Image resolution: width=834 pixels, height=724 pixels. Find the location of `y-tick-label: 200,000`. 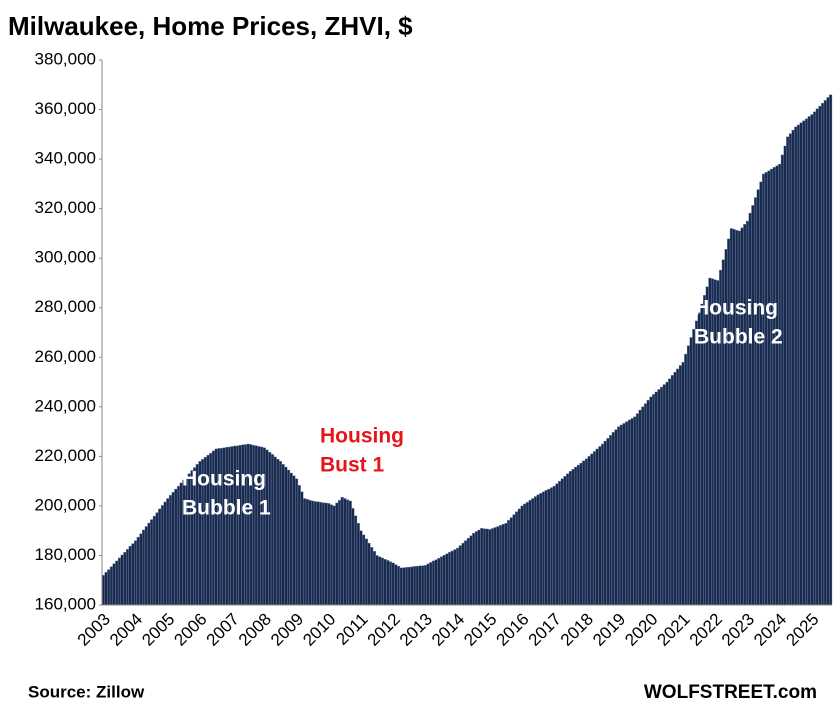

y-tick-label: 200,000 is located at coordinates (65, 504).